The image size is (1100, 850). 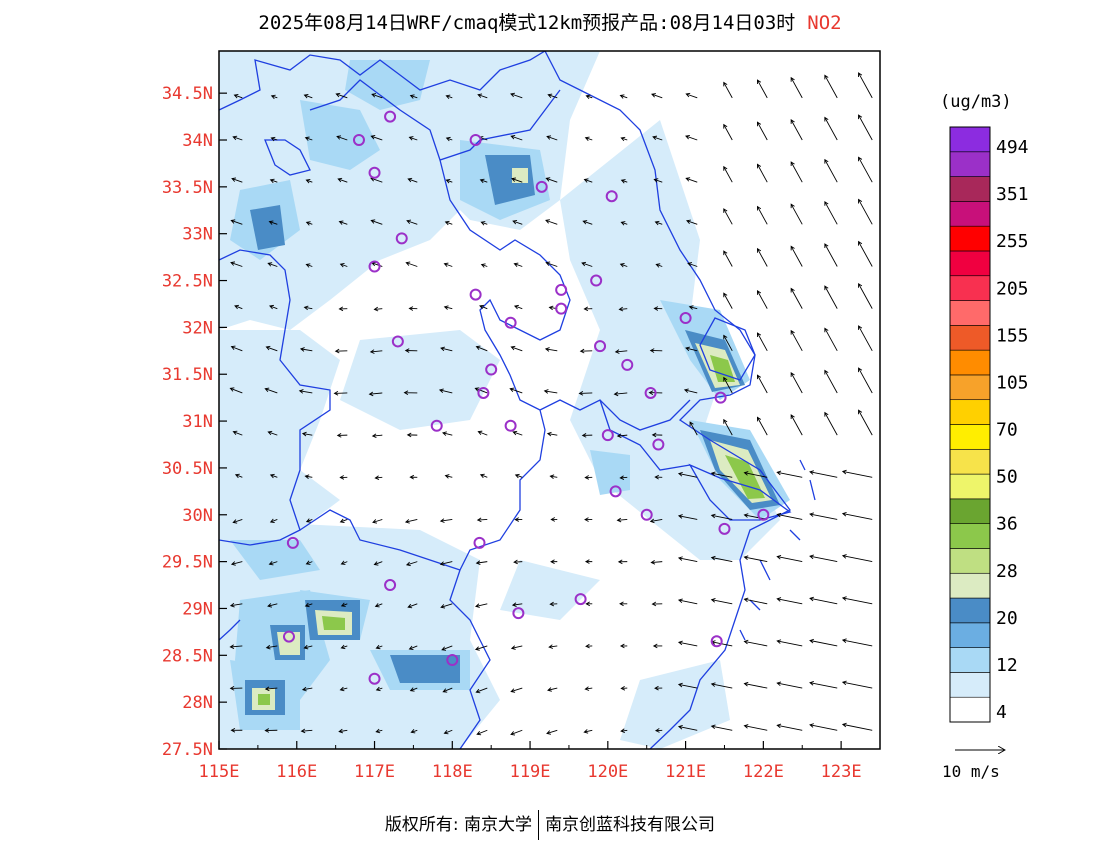 I want to click on lat-tick-label: 34.5N, so click(x=187, y=94).